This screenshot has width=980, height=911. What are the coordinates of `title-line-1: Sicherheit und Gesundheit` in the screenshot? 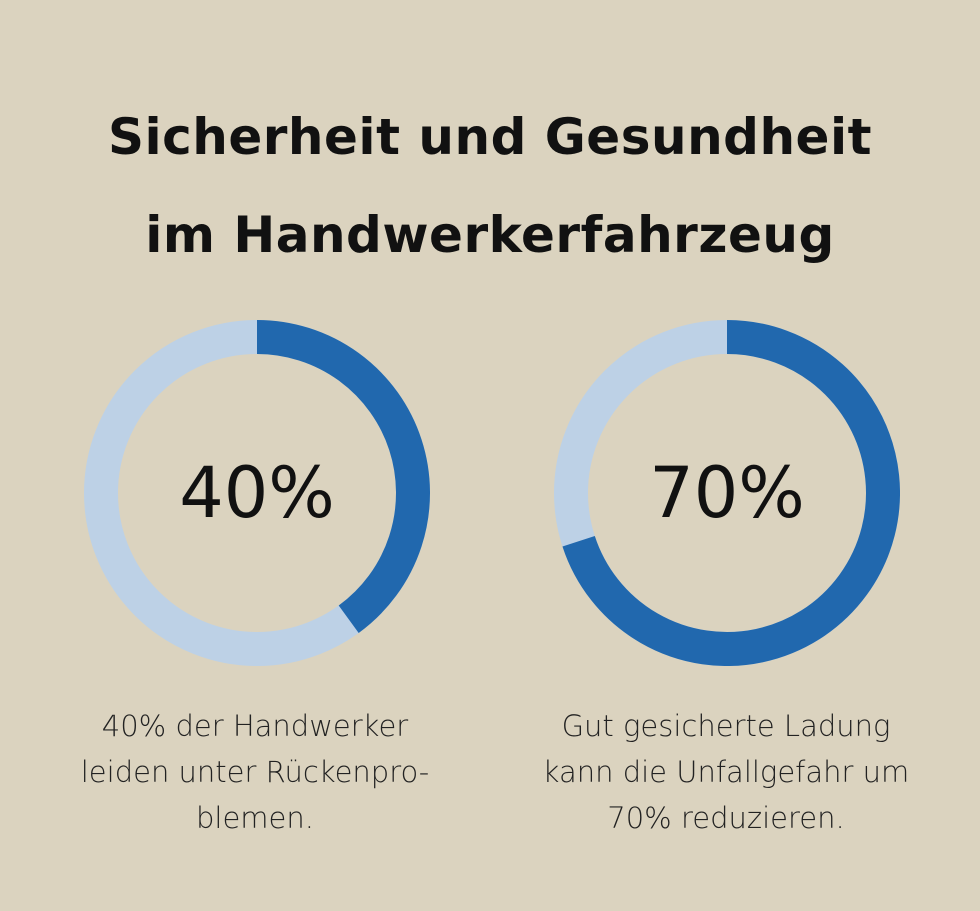 It's located at (490, 137).